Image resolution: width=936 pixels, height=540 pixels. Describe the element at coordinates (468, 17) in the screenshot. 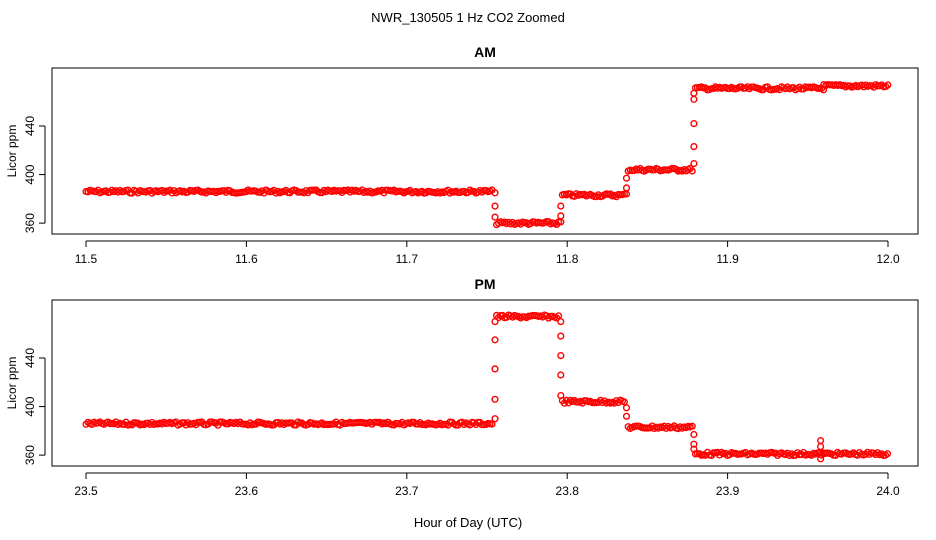

I see `figure-title: NWR_130505 1 Hz CO2 Zoomed` at that location.